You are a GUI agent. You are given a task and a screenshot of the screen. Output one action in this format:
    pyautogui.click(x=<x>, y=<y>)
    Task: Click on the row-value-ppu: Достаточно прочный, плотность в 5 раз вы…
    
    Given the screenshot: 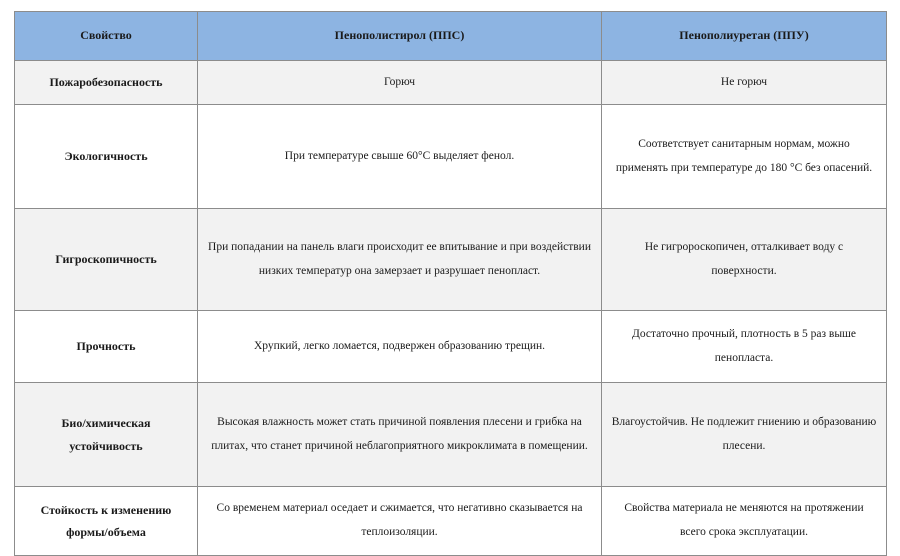 What is the action you would take?
    pyautogui.click(x=744, y=346)
    